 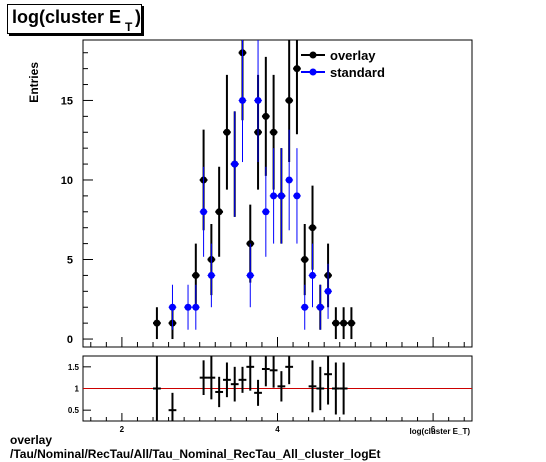 I want to click on legend-marker-standard, so click(x=313, y=72).